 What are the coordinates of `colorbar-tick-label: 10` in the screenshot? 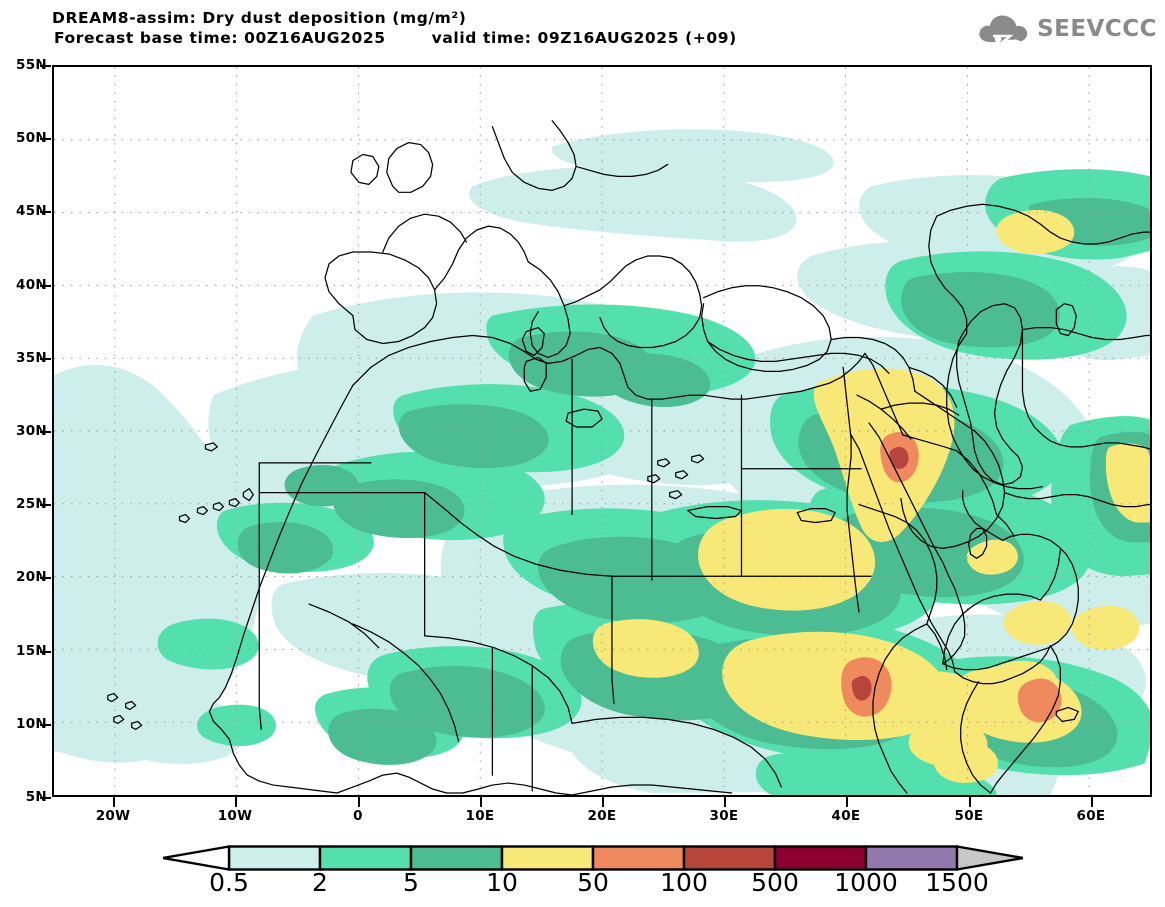 It's located at (502, 882).